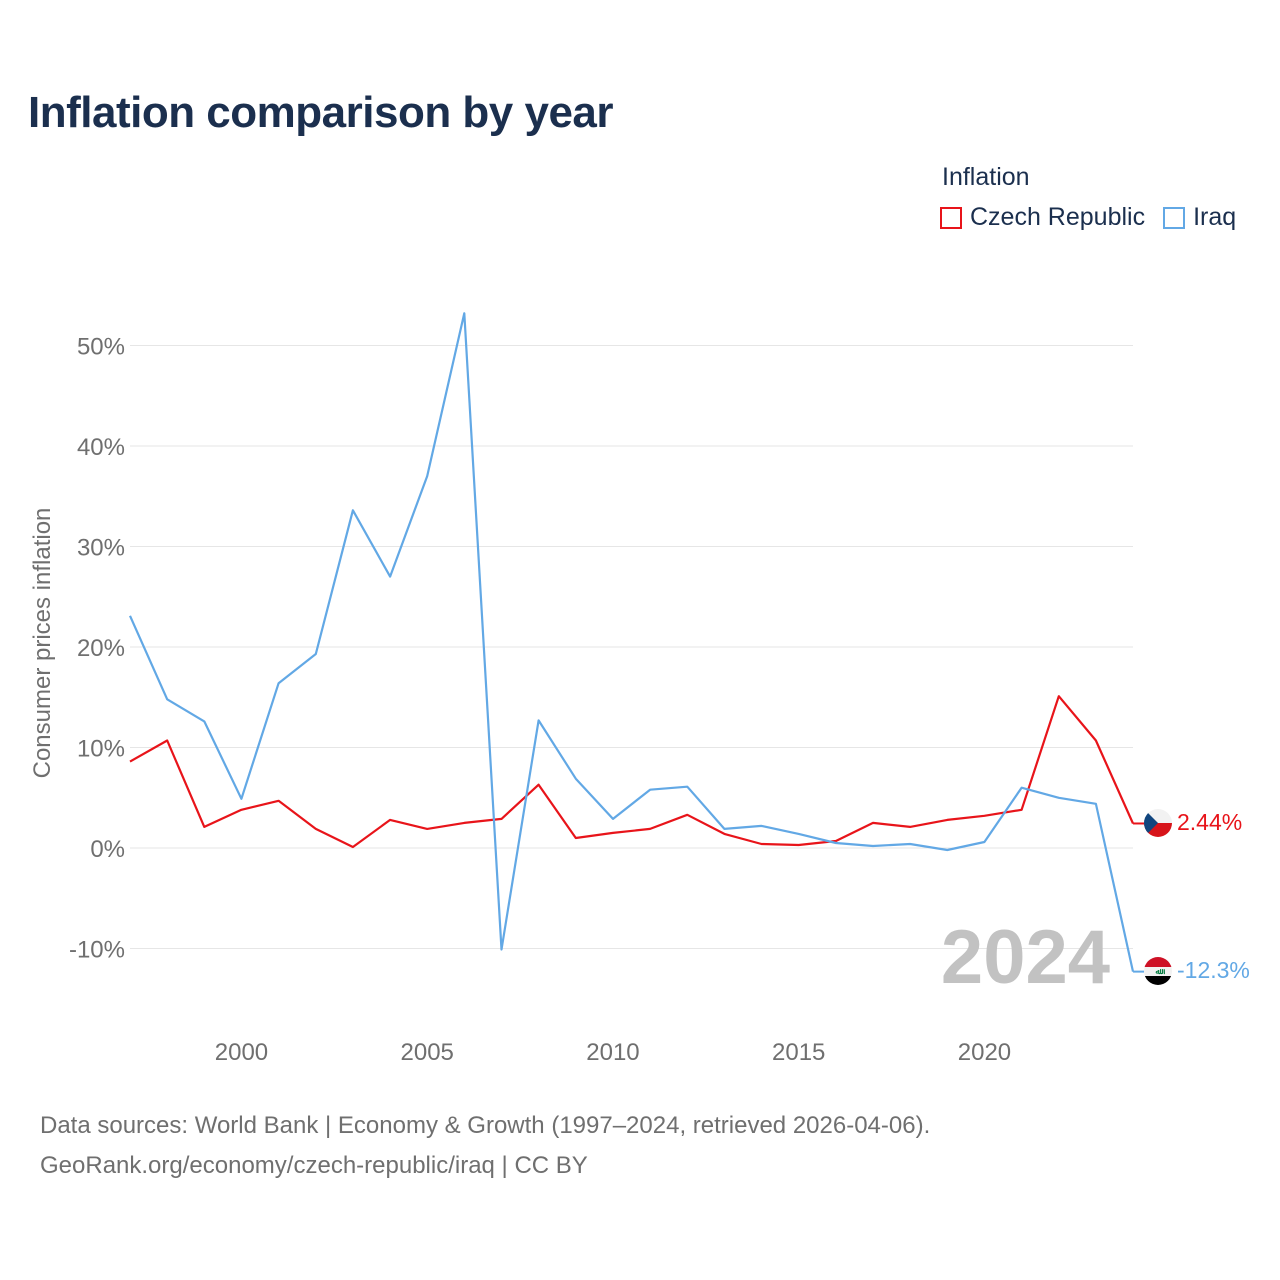  Describe the element at coordinates (321, 112) in the screenshot. I see `chart-title: Inflation comparison by year` at that location.